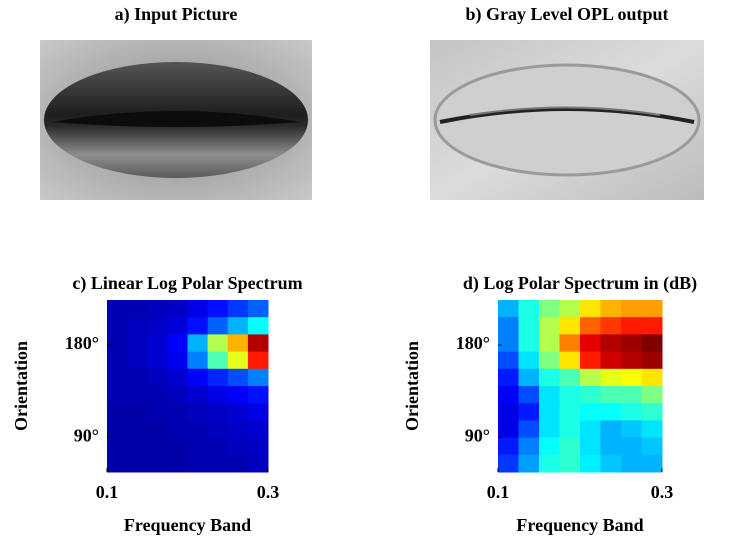 The height and width of the screenshot is (546, 751). What do you see at coordinates (187, 283) in the screenshot?
I see `chart-title: c) Linear Log Polar Spectrum` at bounding box center [187, 283].